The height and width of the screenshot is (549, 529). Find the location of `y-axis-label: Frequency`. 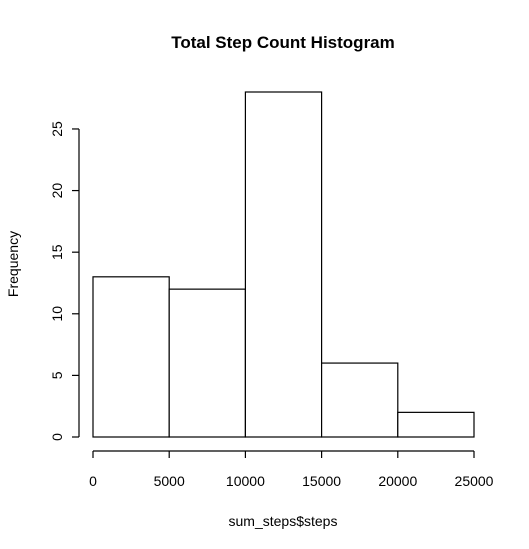

y-axis-label: Frequency is located at coordinates (13, 264).